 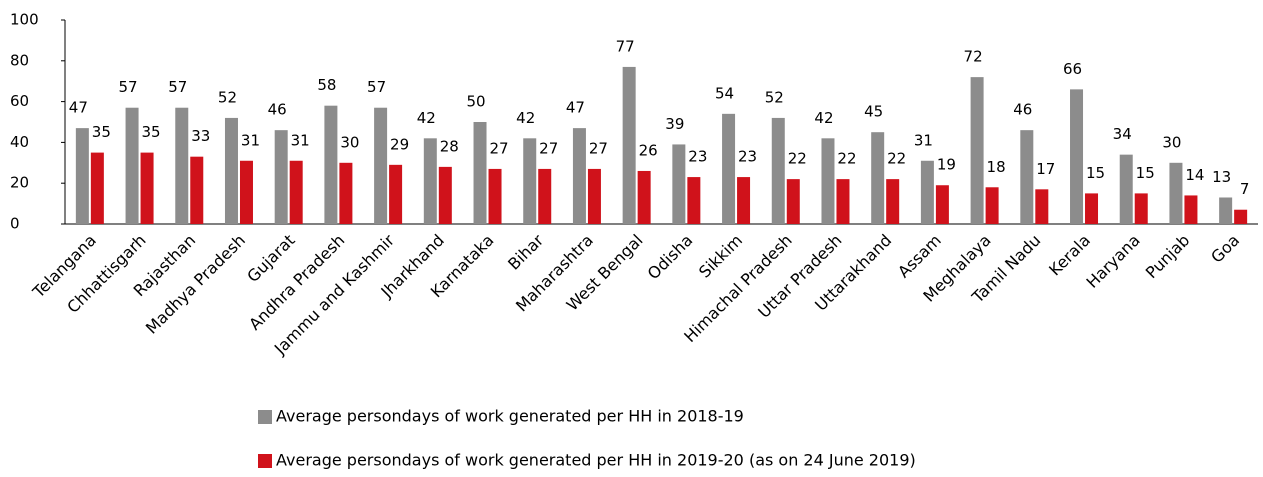 What do you see at coordinates (1122, 134) in the screenshot?
I see `data-label: 34` at bounding box center [1122, 134].